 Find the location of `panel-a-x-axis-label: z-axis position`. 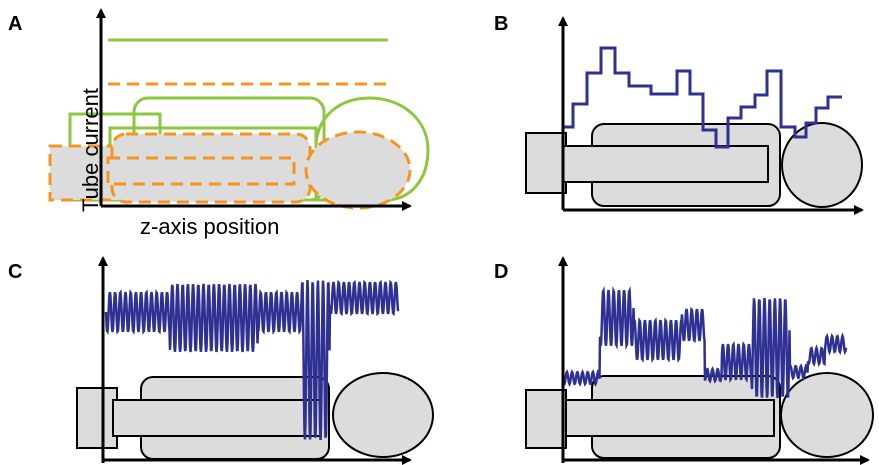

panel-a-x-axis-label: z-axis position is located at coordinates (209, 226).